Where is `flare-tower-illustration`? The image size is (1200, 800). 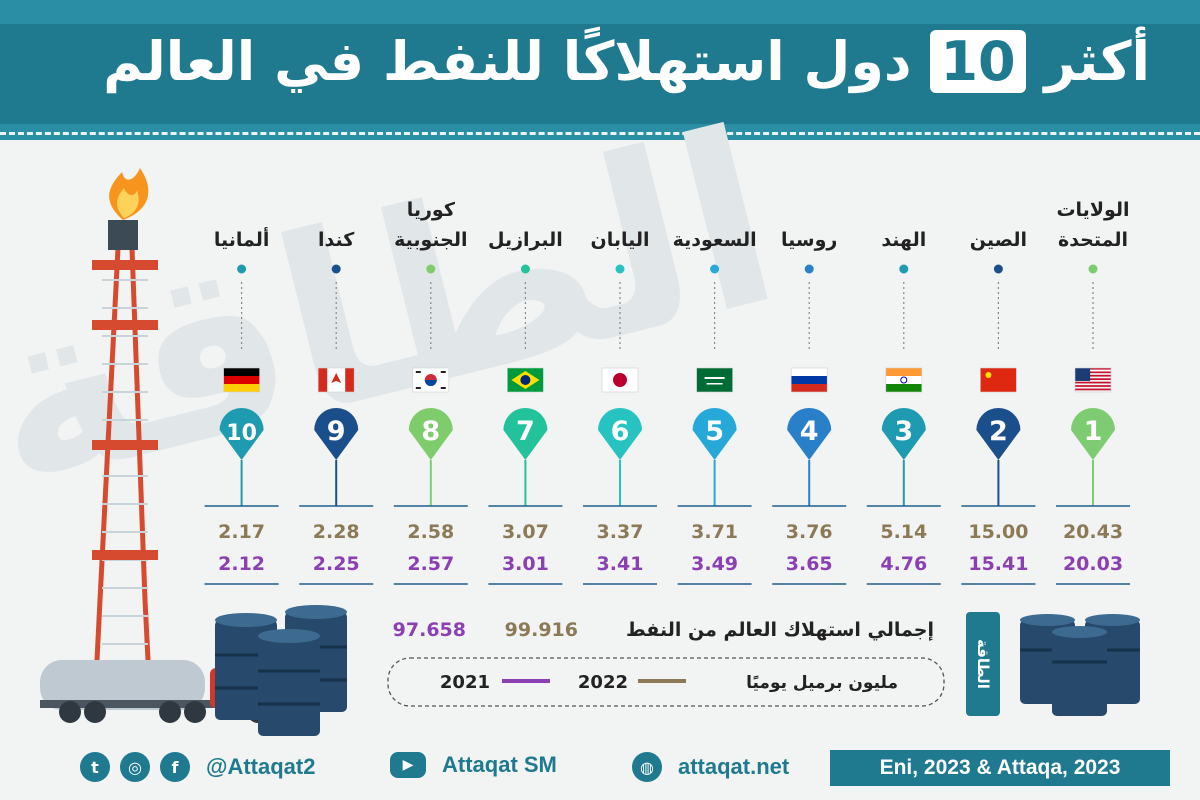 flare-tower-illustration is located at coordinates (125, 434).